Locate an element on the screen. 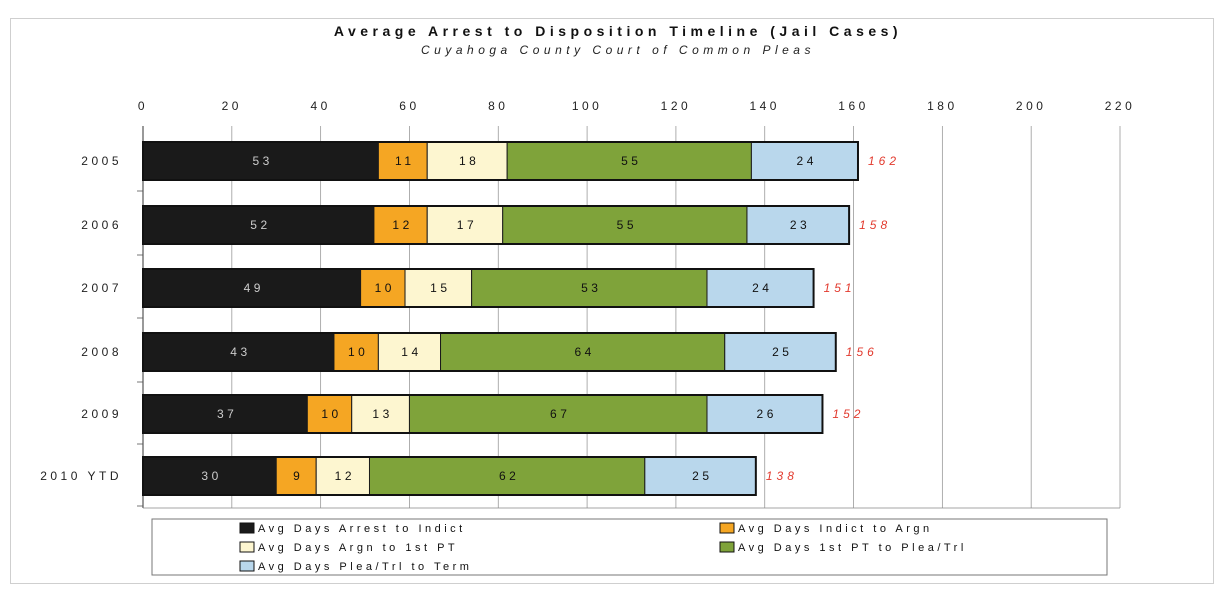  x-tick-label: 100 is located at coordinates (587, 106).